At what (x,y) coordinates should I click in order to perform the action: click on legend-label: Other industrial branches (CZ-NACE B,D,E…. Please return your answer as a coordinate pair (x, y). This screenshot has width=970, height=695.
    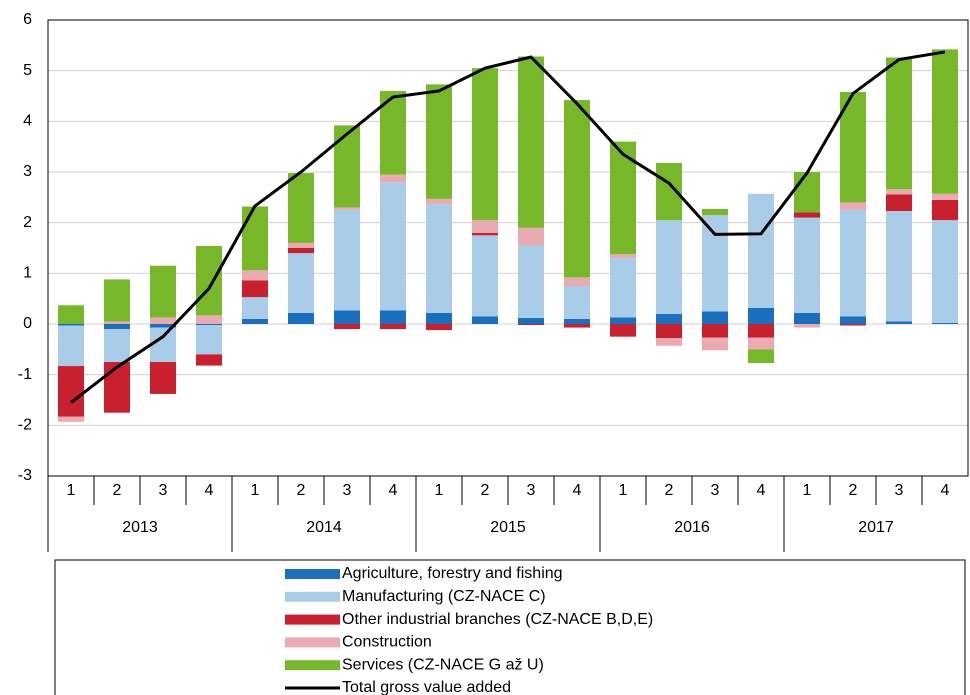
    Looking at the image, I should click on (497, 619).